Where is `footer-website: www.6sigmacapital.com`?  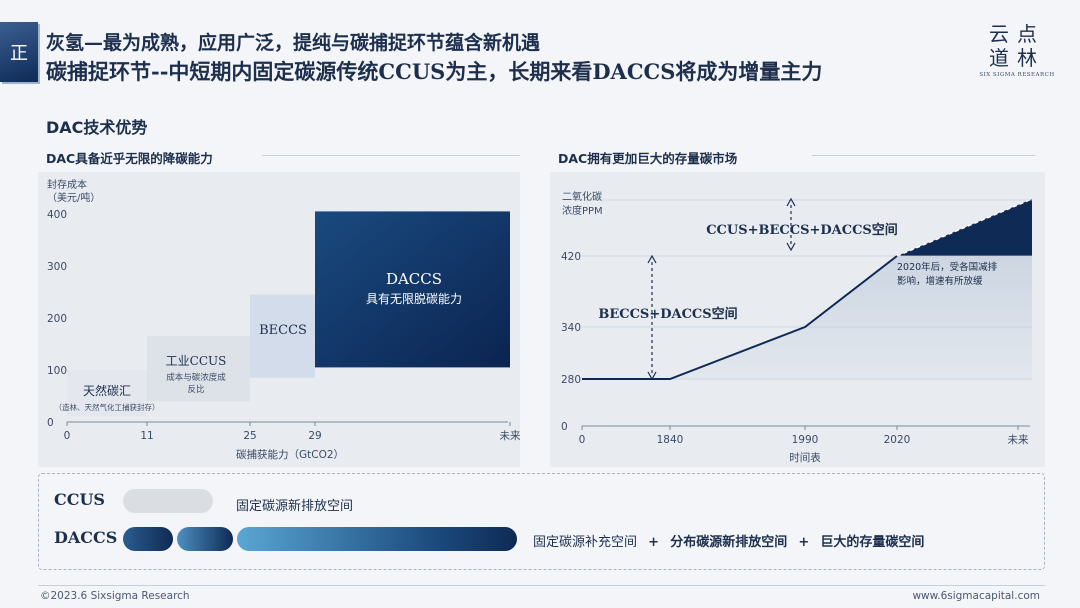 footer-website: www.6sigmacapital.com is located at coordinates (976, 596).